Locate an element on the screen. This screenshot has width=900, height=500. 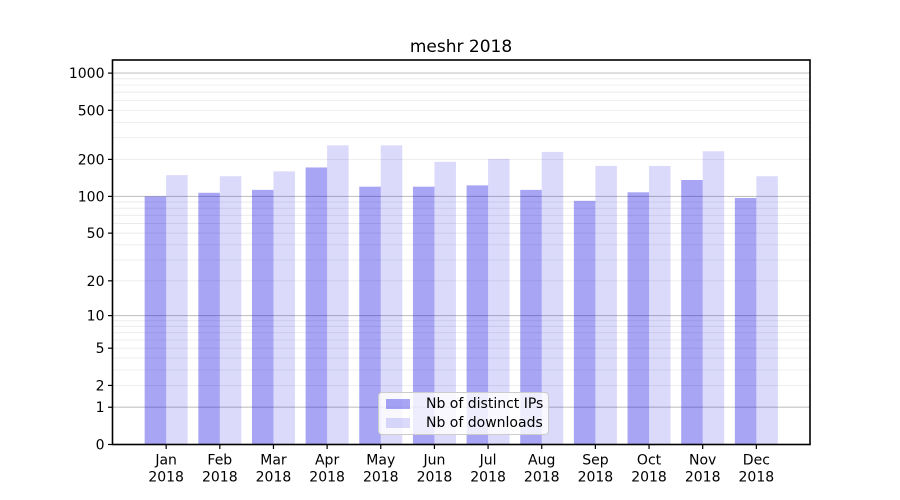
x-tick-label-month: Feb is located at coordinates (219, 461).